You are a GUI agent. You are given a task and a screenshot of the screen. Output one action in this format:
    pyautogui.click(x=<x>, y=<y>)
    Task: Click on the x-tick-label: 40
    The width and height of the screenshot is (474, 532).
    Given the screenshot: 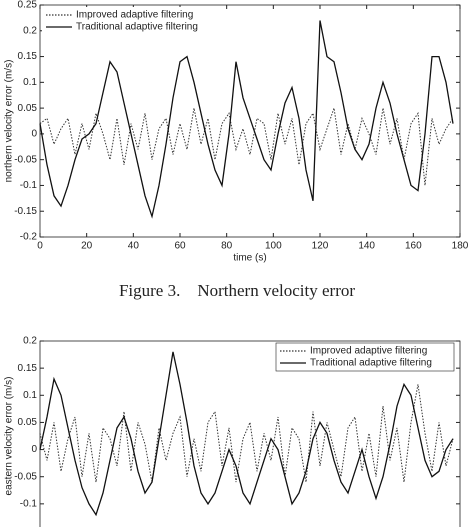 What is the action you would take?
    pyautogui.click(x=134, y=246)
    